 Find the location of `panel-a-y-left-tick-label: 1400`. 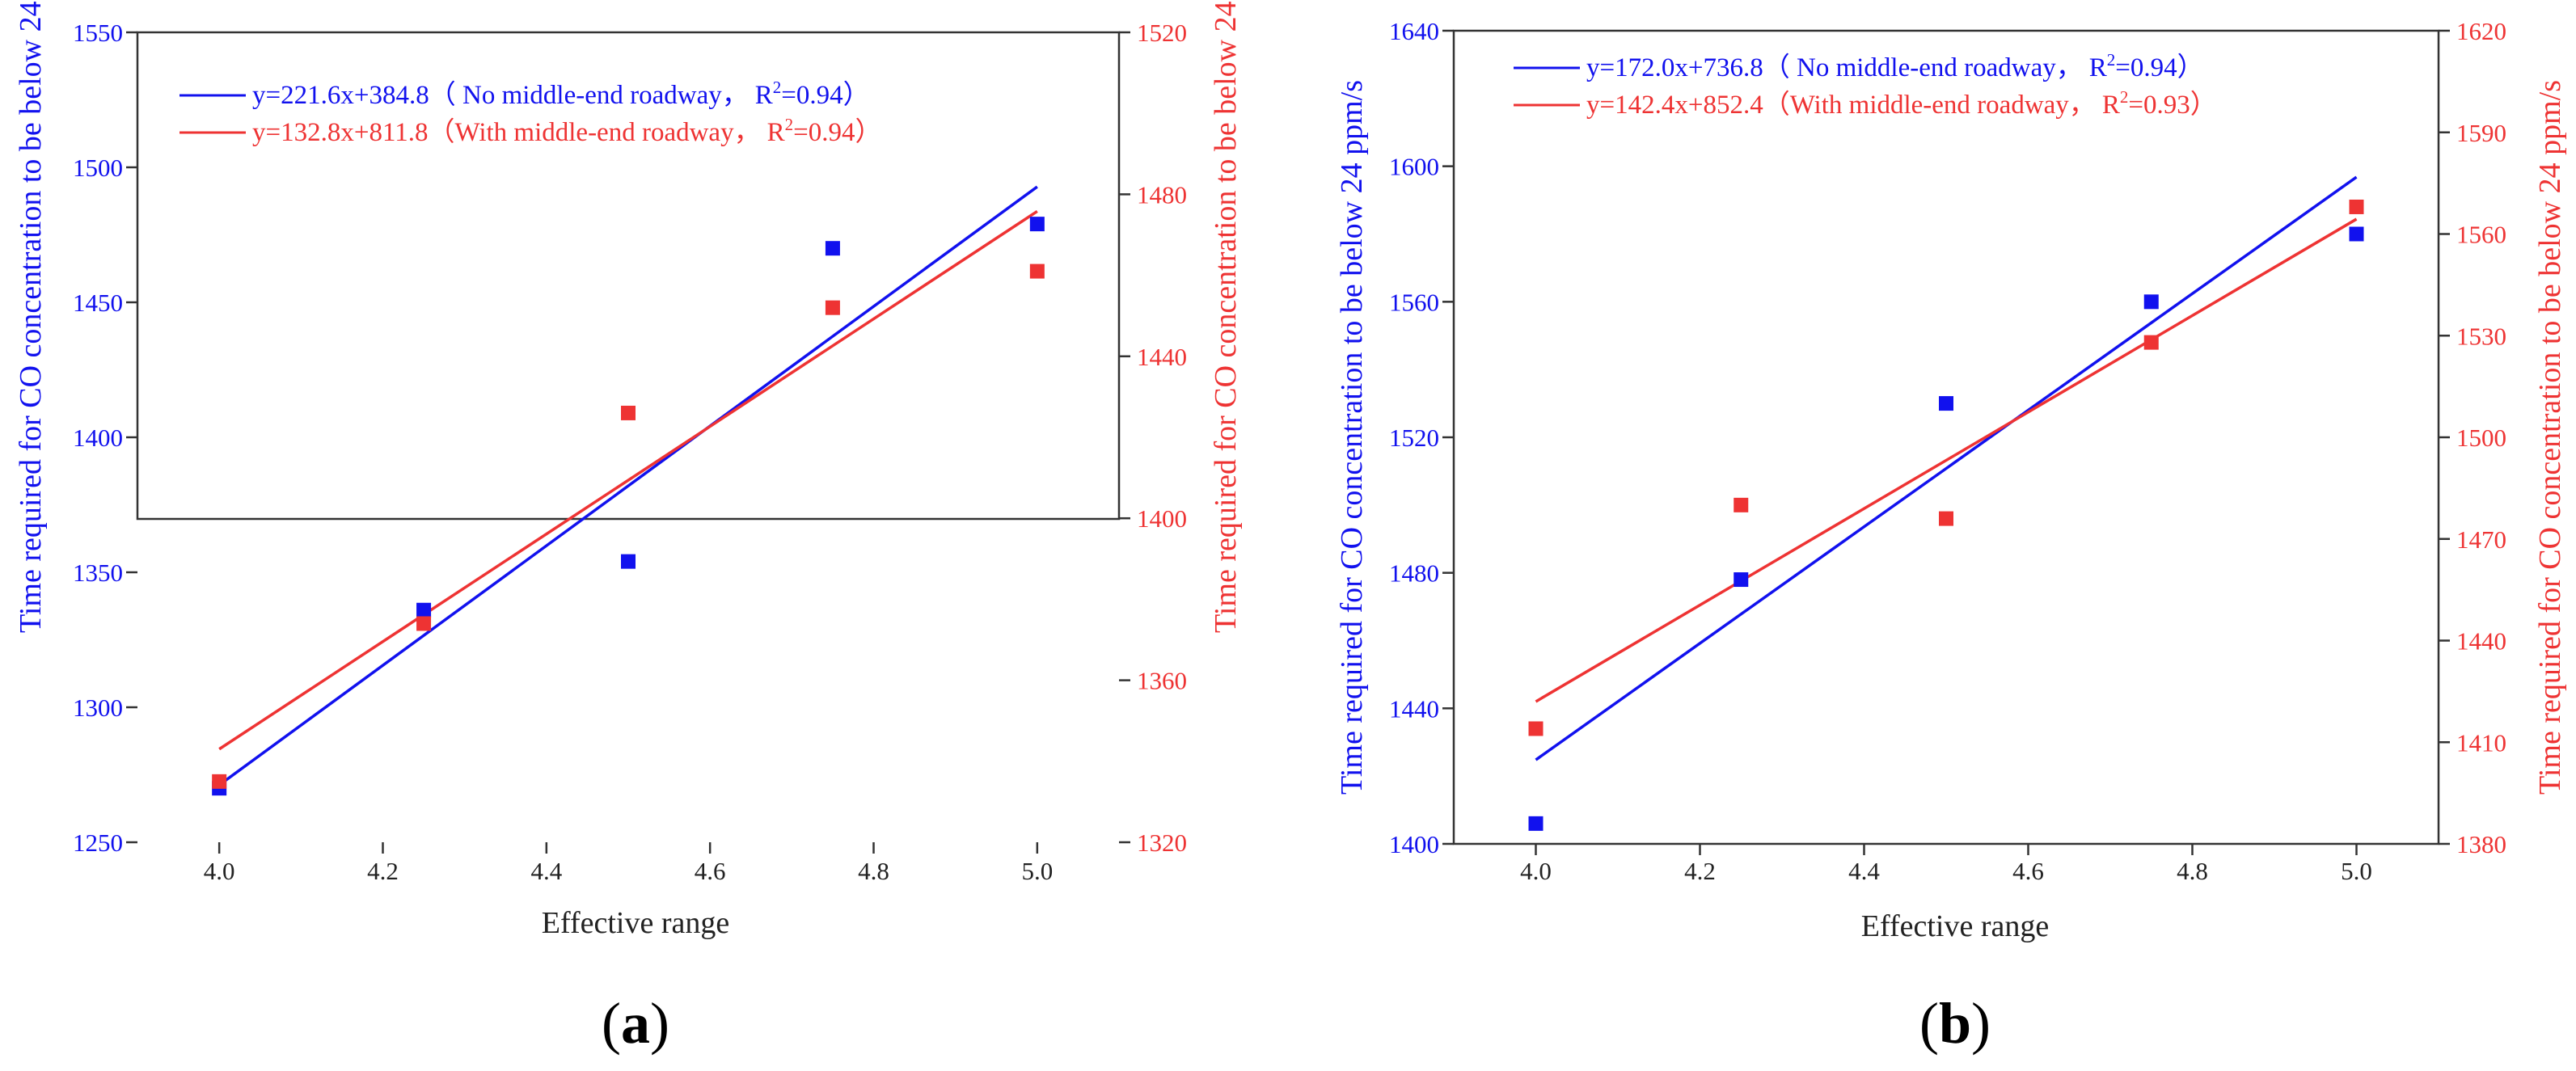

panel-a-y-left-tick-label: 1400 is located at coordinates (98, 438).